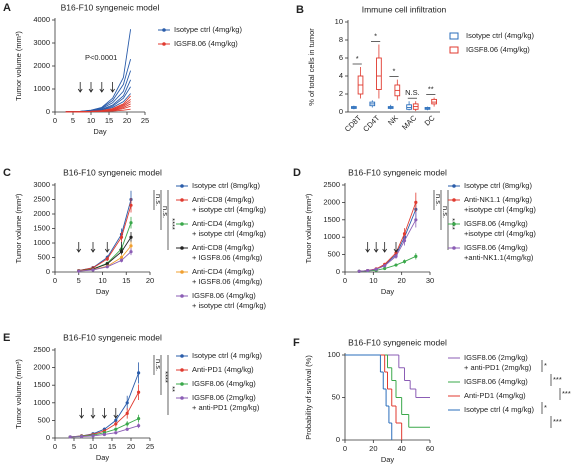 The image size is (581, 475). I want to click on y-tick-label: 1500, so click(331, 219).